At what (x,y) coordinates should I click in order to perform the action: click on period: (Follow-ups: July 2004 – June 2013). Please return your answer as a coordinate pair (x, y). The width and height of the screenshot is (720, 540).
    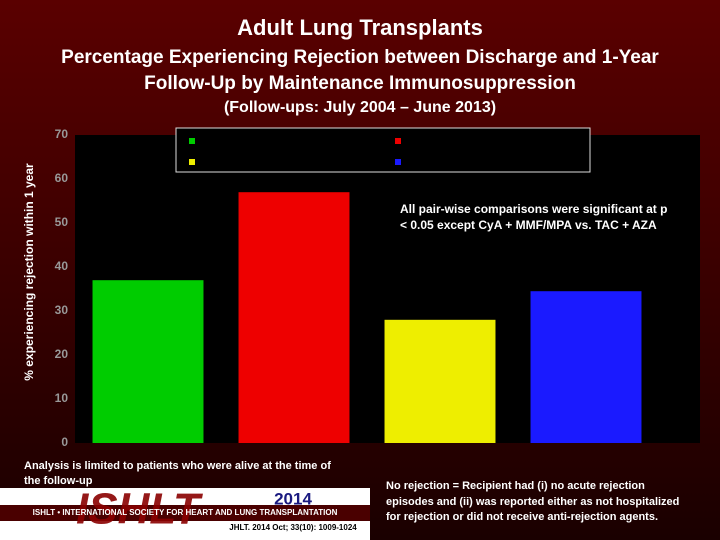
    Looking at the image, I should click on (360, 107).